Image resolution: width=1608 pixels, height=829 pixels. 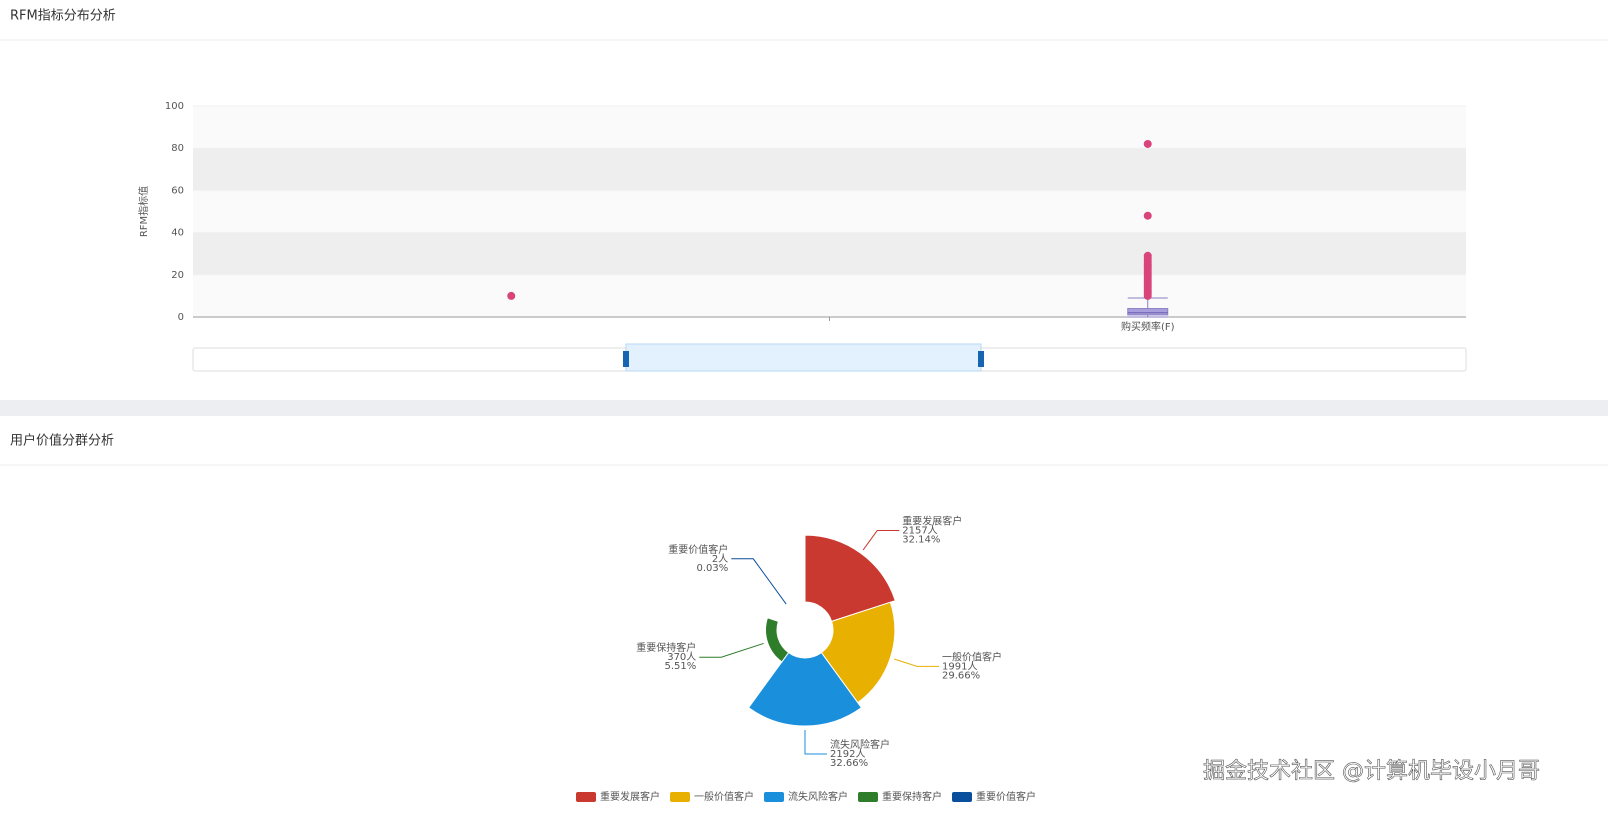 What do you see at coordinates (181, 317) in the screenshot?
I see `y-tick-label: 0` at bounding box center [181, 317].